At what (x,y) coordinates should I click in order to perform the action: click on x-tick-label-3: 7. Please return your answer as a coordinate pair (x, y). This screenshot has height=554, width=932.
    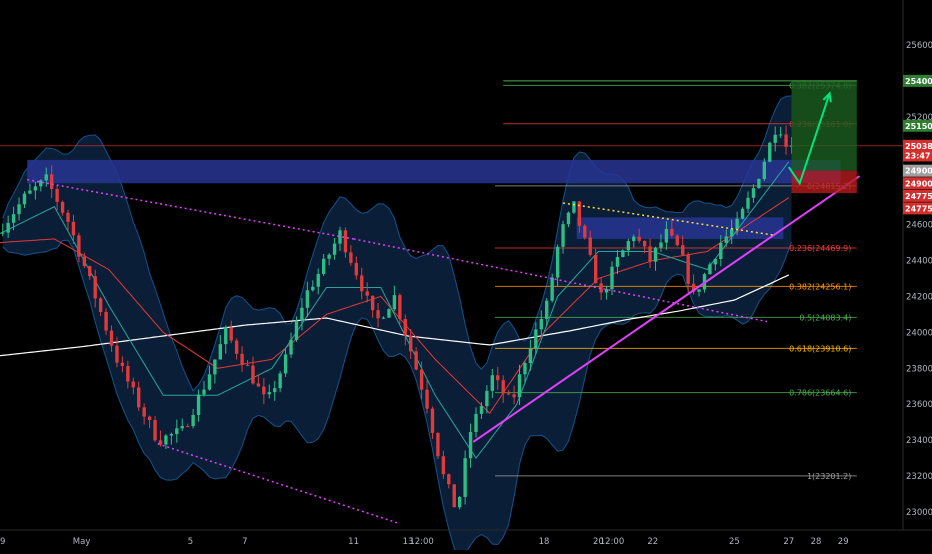
    Looking at the image, I should click on (244, 542).